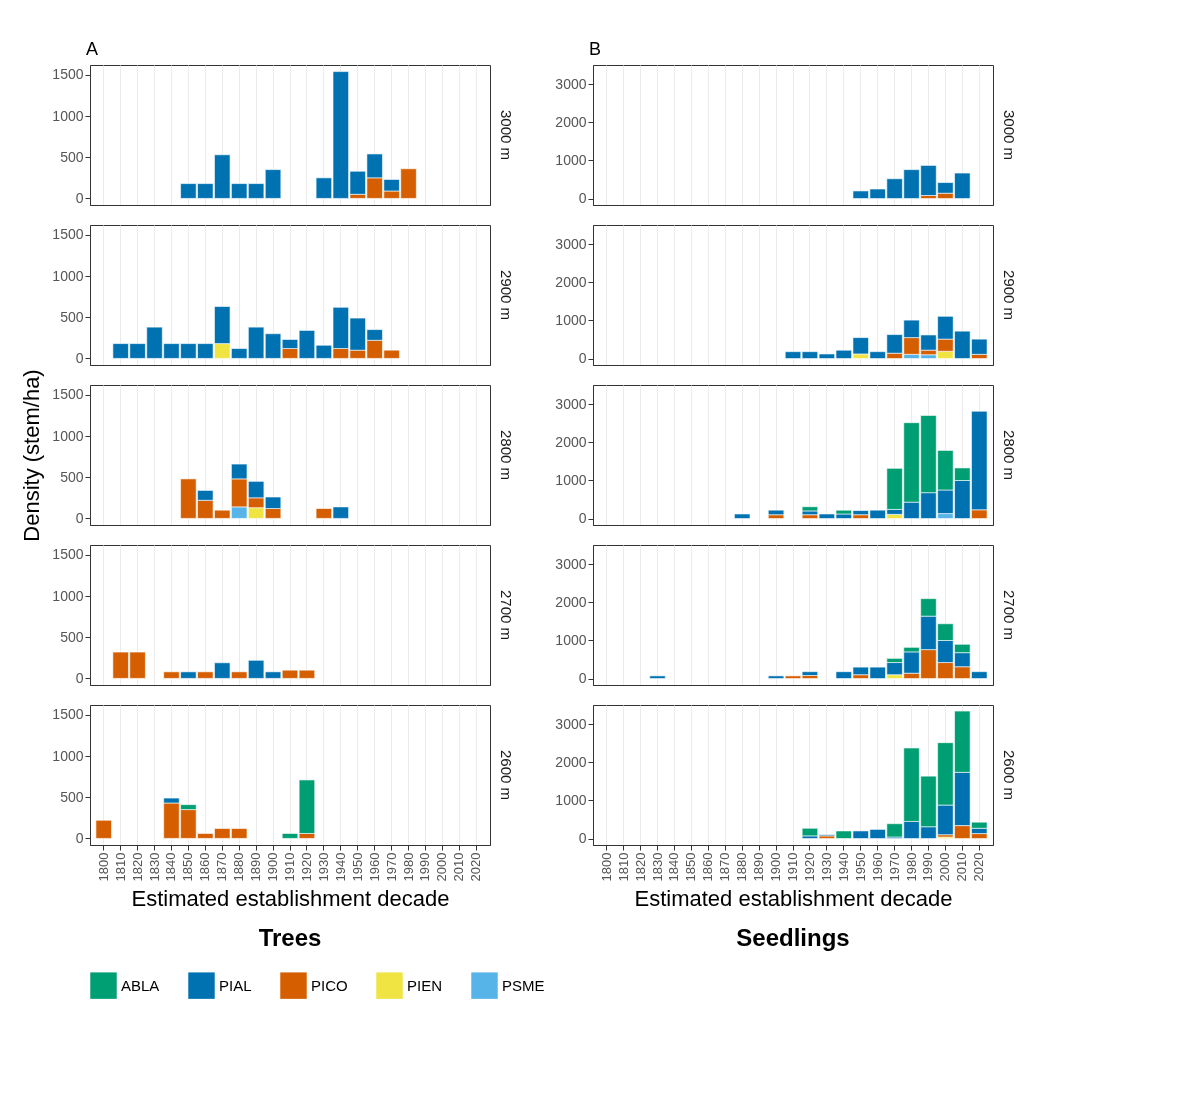 This screenshot has width=1184, height=1111. I want to click on x-axis-title: Estimated establishment decade, so click(290, 899).